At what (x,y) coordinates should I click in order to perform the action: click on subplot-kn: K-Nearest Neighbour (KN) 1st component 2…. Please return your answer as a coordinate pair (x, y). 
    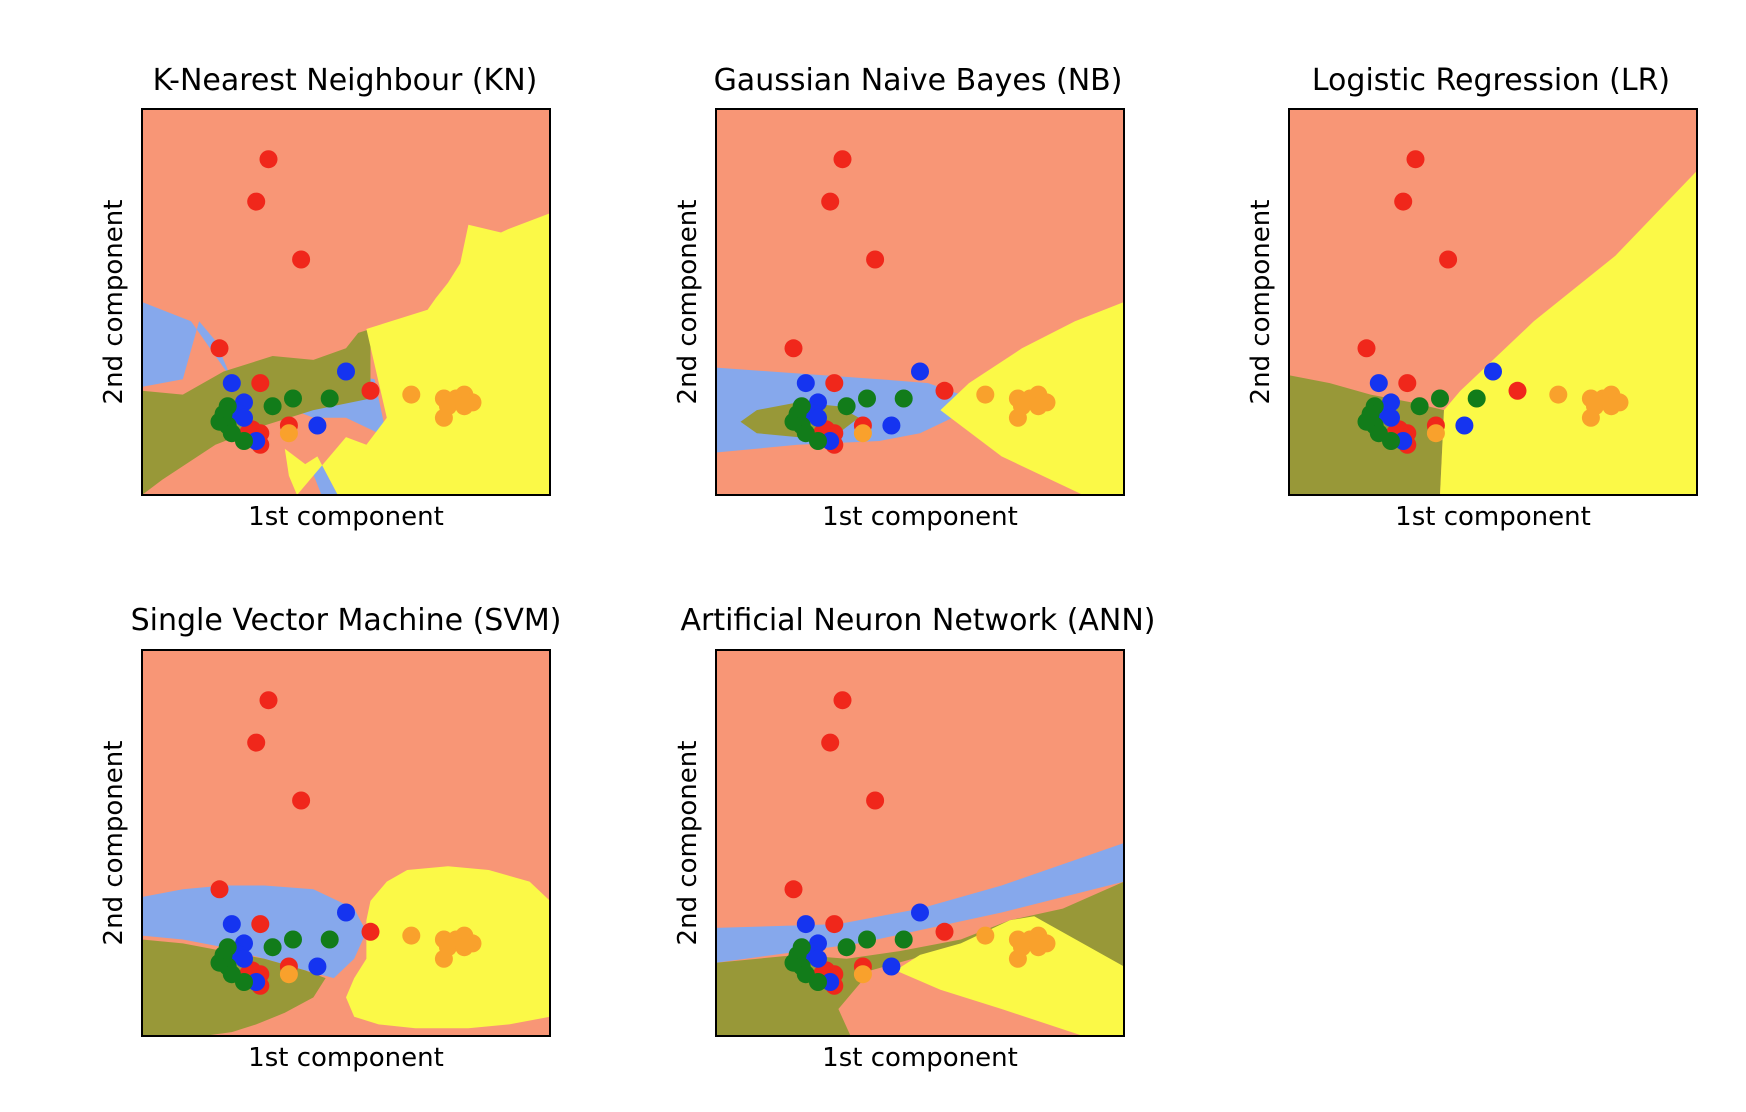
    Looking at the image, I should click on (325, 297).